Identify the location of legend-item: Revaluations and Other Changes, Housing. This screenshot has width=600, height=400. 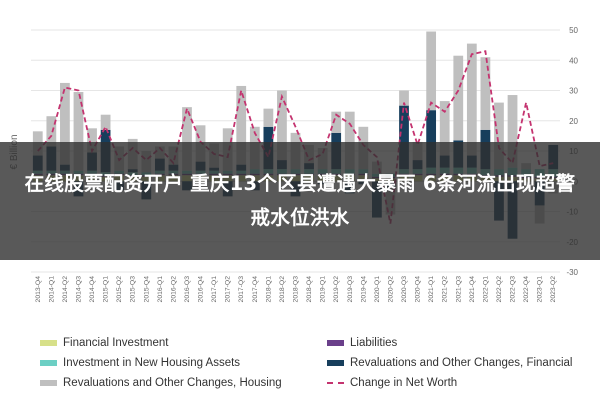
(161, 383).